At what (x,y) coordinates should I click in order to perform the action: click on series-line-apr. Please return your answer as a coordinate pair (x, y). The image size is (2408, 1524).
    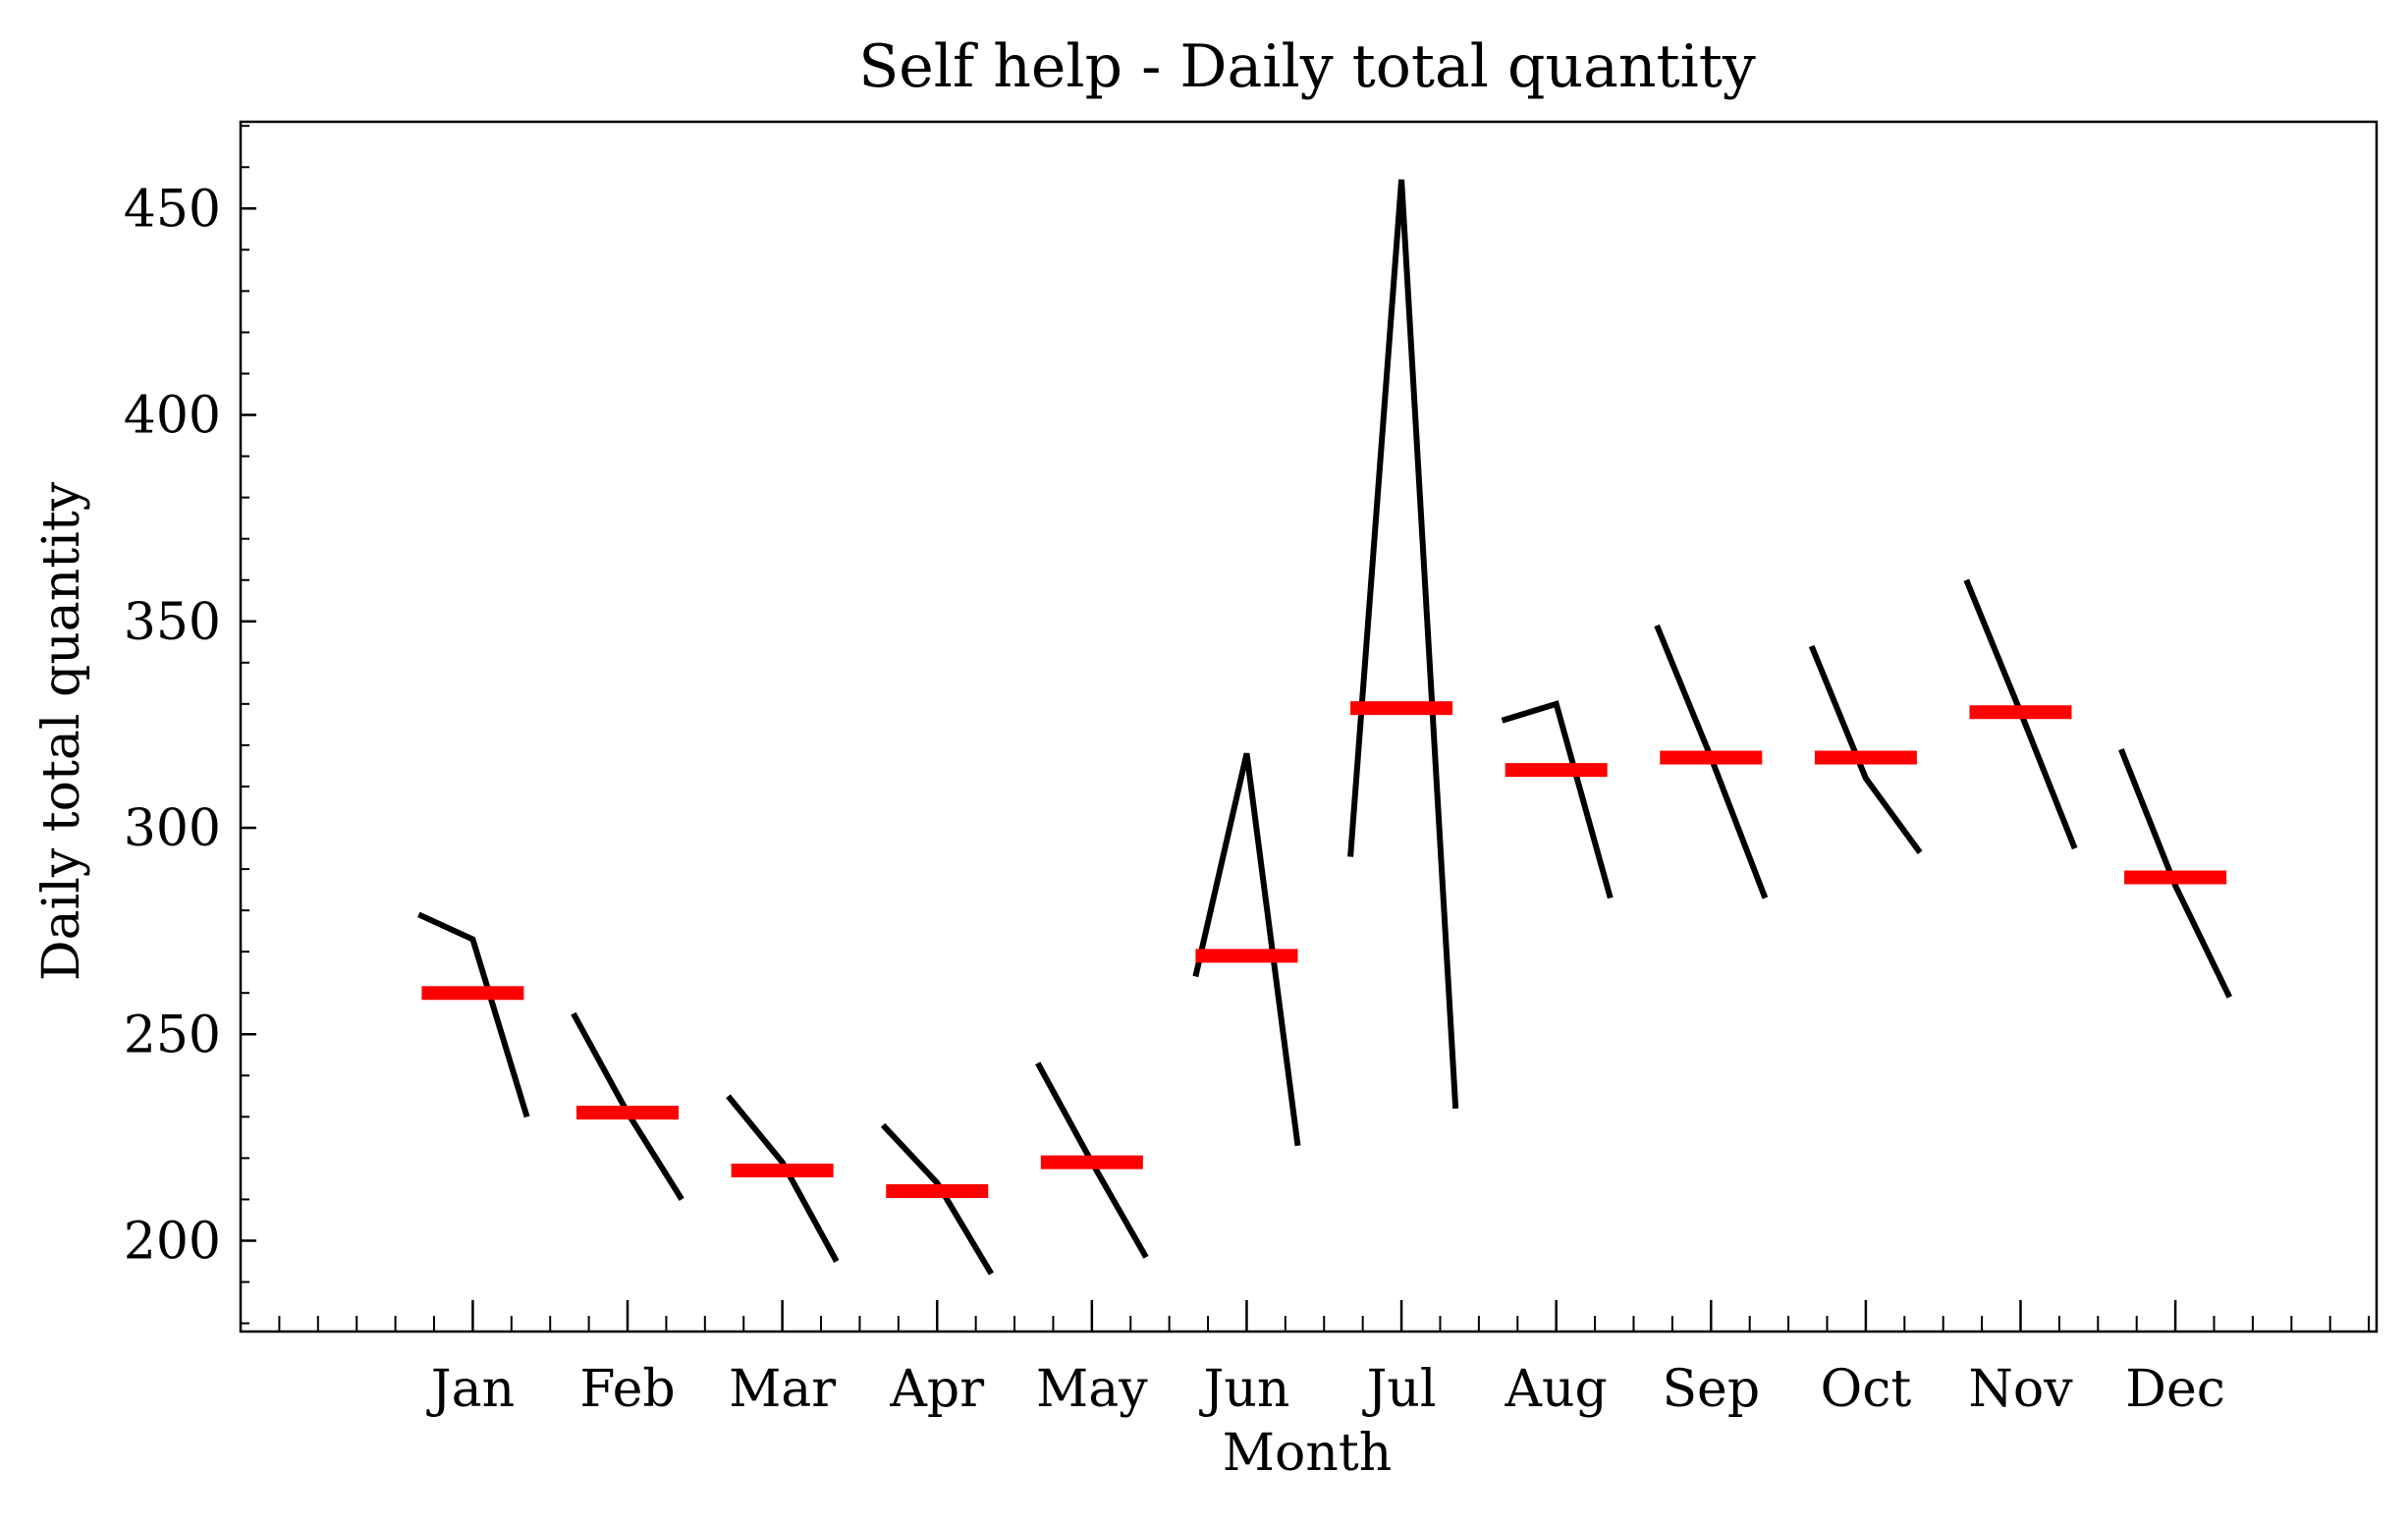
    Looking at the image, I should click on (937, 1199).